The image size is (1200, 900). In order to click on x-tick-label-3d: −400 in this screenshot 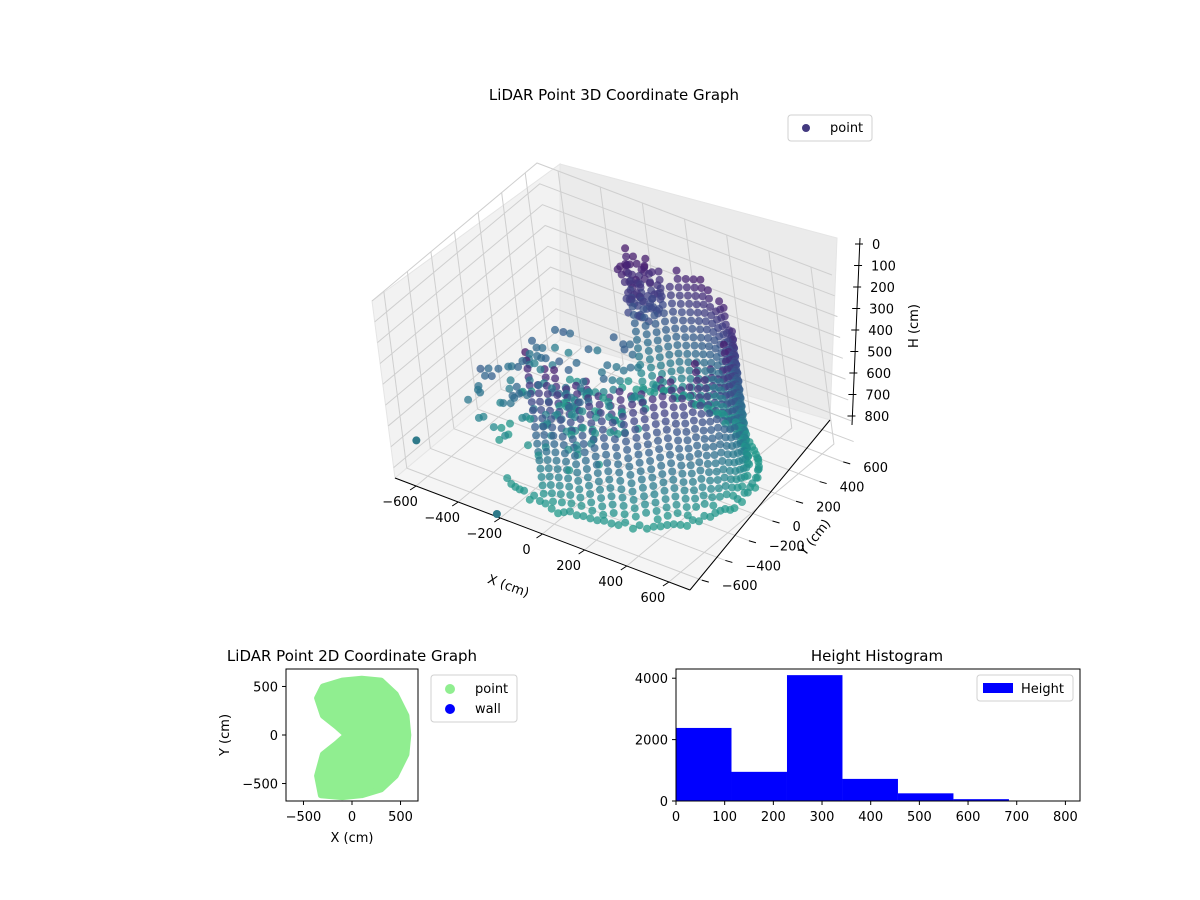, I will do `click(442, 518)`.